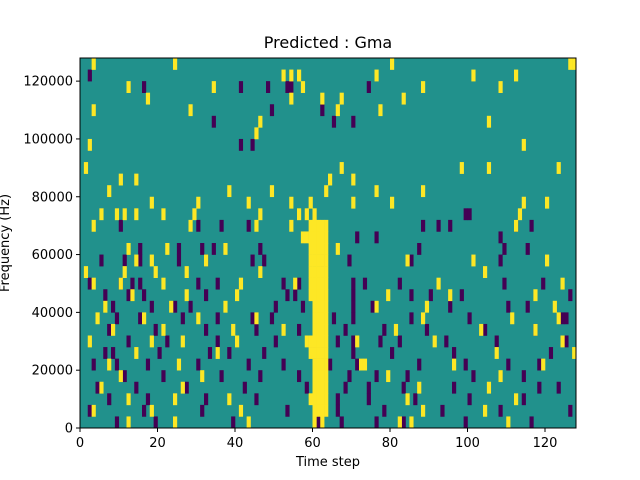 This screenshot has height=480, width=640. Describe the element at coordinates (52, 371) in the screenshot. I see `y-tick-label: 20000` at that location.